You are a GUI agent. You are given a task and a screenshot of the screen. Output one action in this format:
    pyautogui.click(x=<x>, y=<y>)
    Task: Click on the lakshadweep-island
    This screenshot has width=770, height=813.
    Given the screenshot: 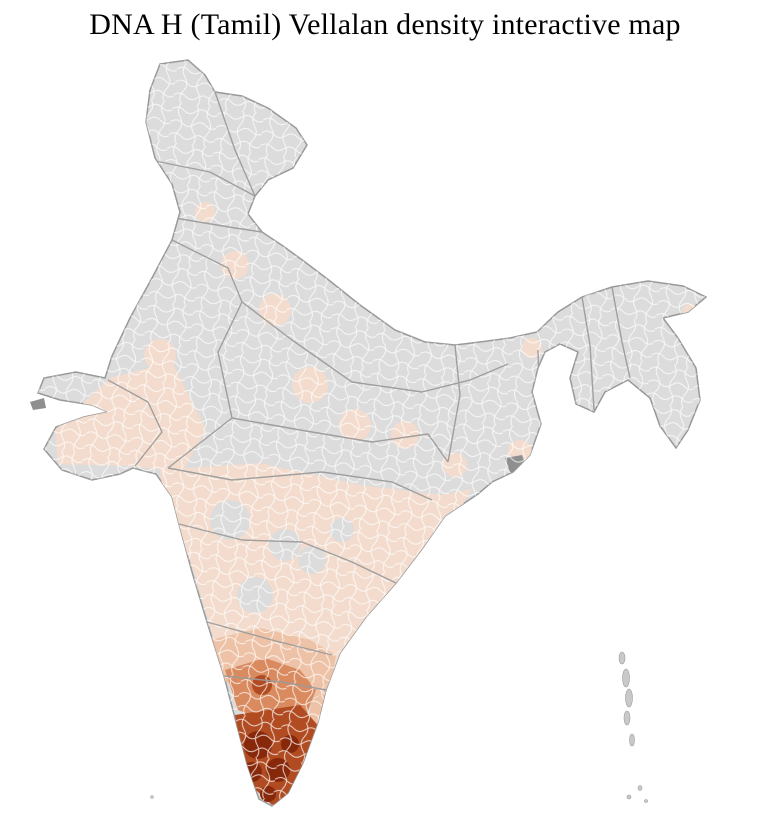 What is the action you would take?
    pyautogui.click(x=152, y=797)
    